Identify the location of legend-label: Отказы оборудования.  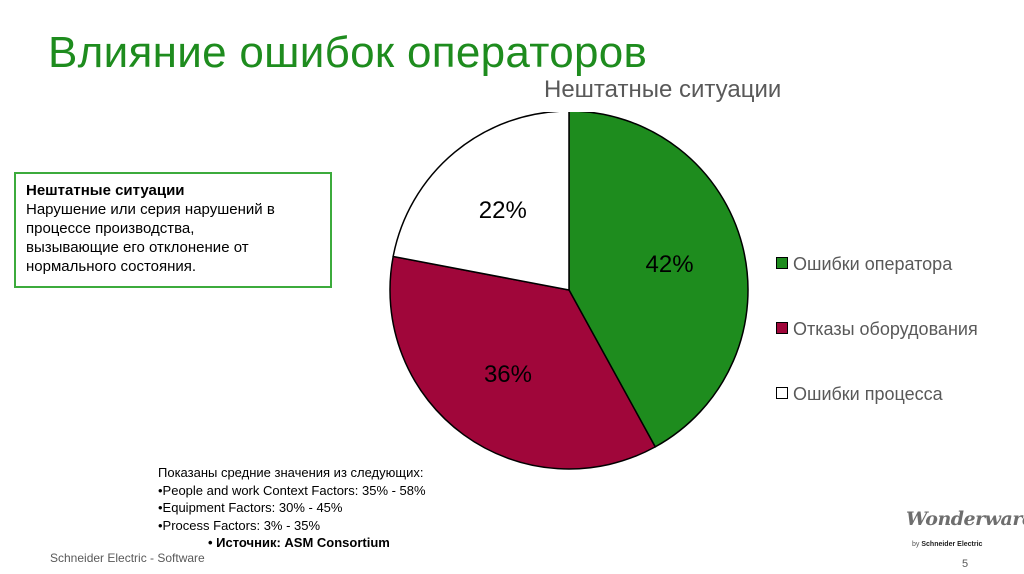
(885, 329).